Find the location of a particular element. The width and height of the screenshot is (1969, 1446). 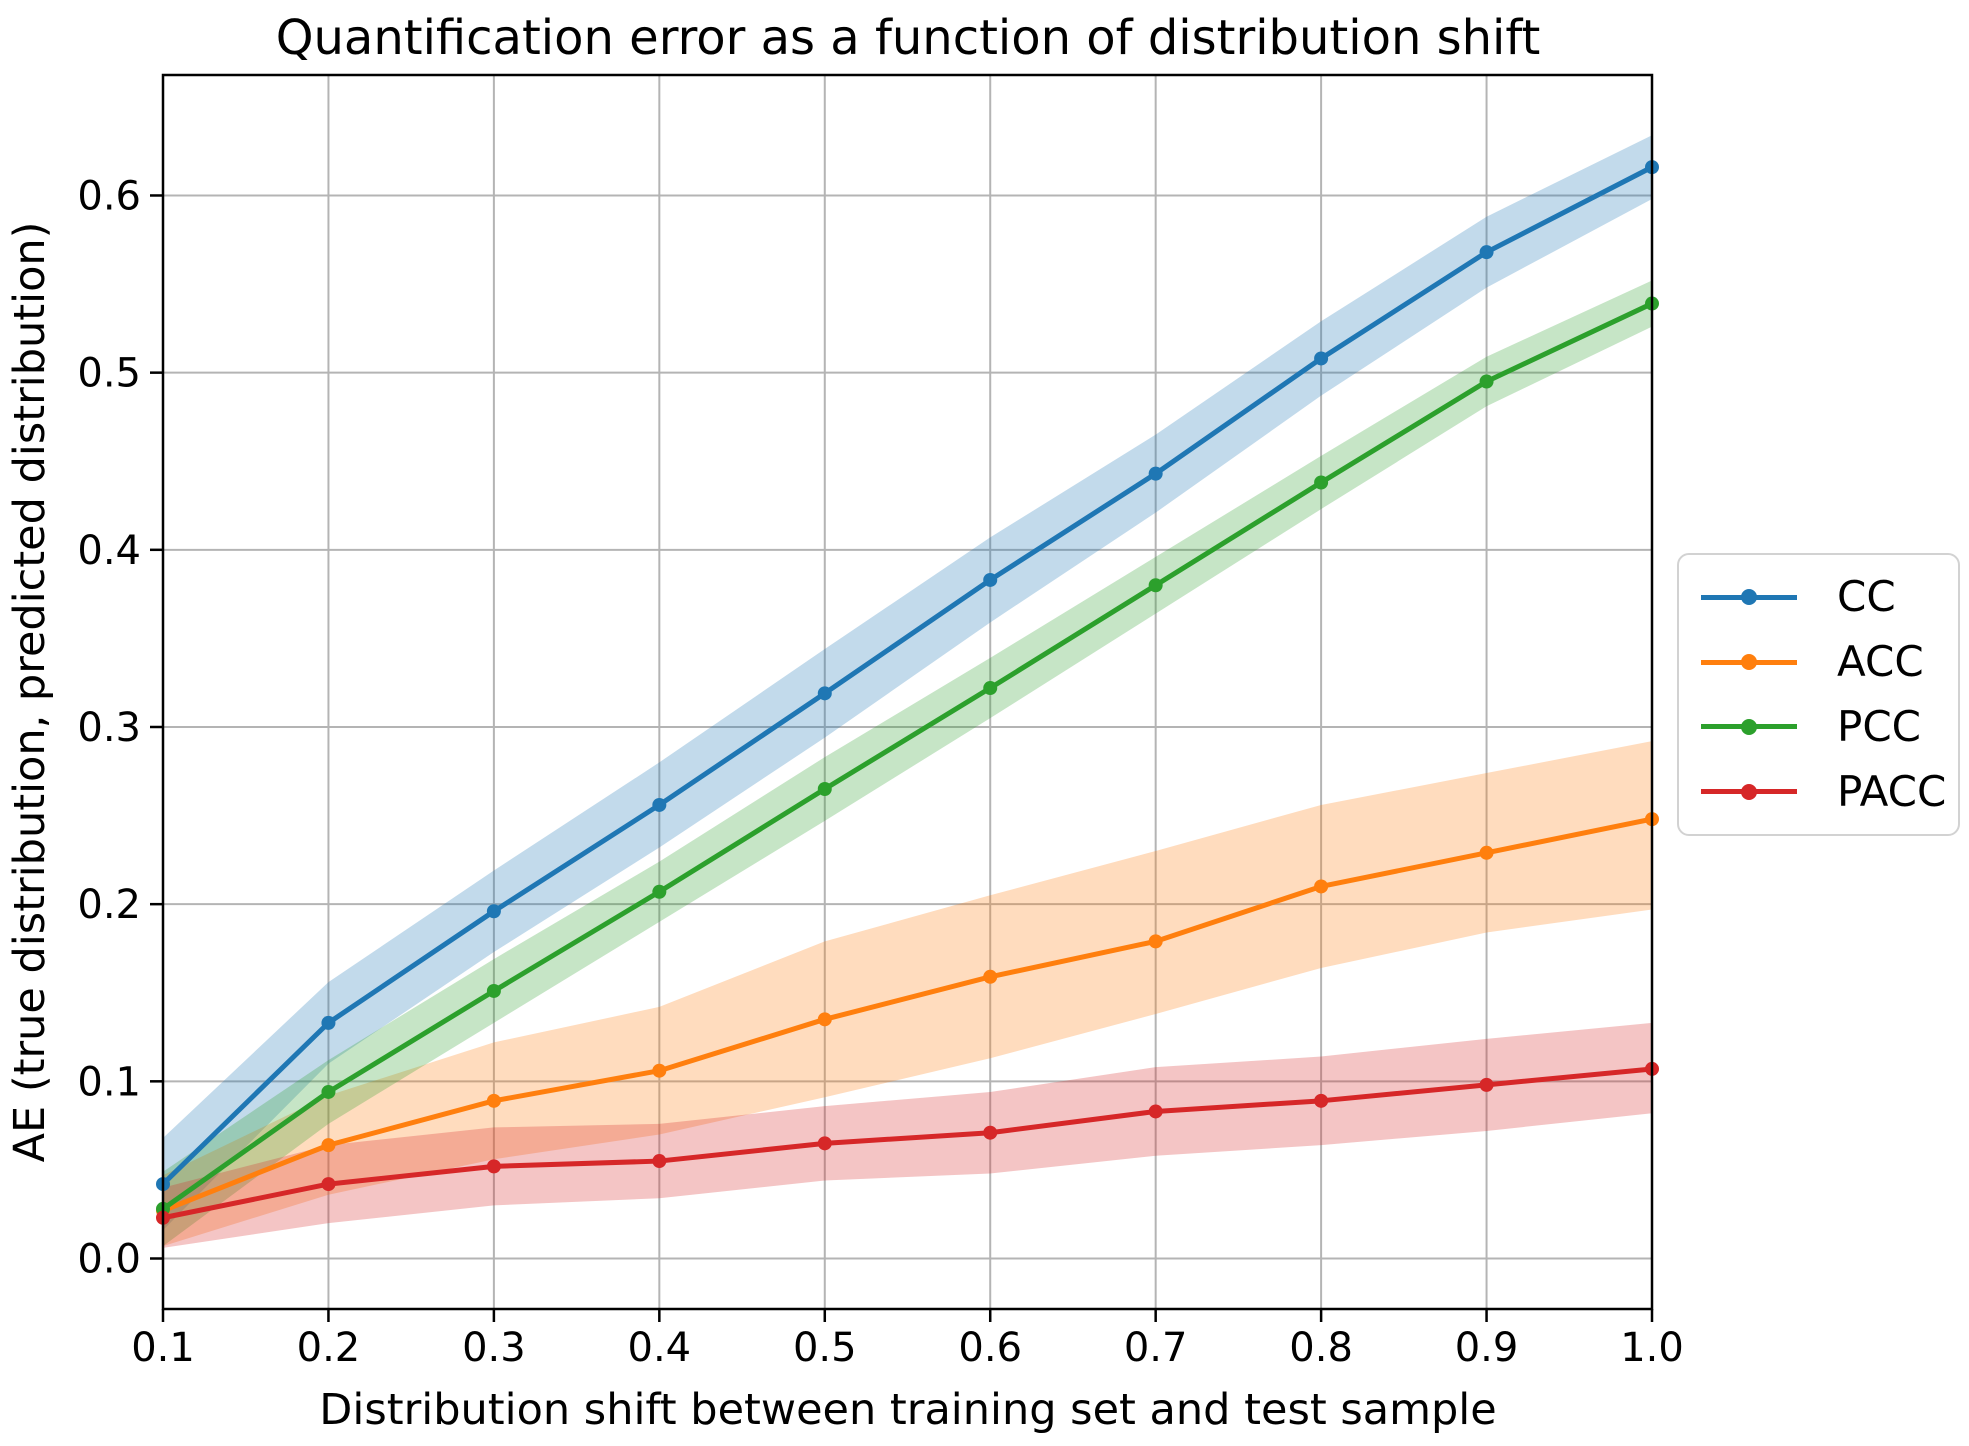

x-tick-label: 1.0 is located at coordinates (1652, 1348).